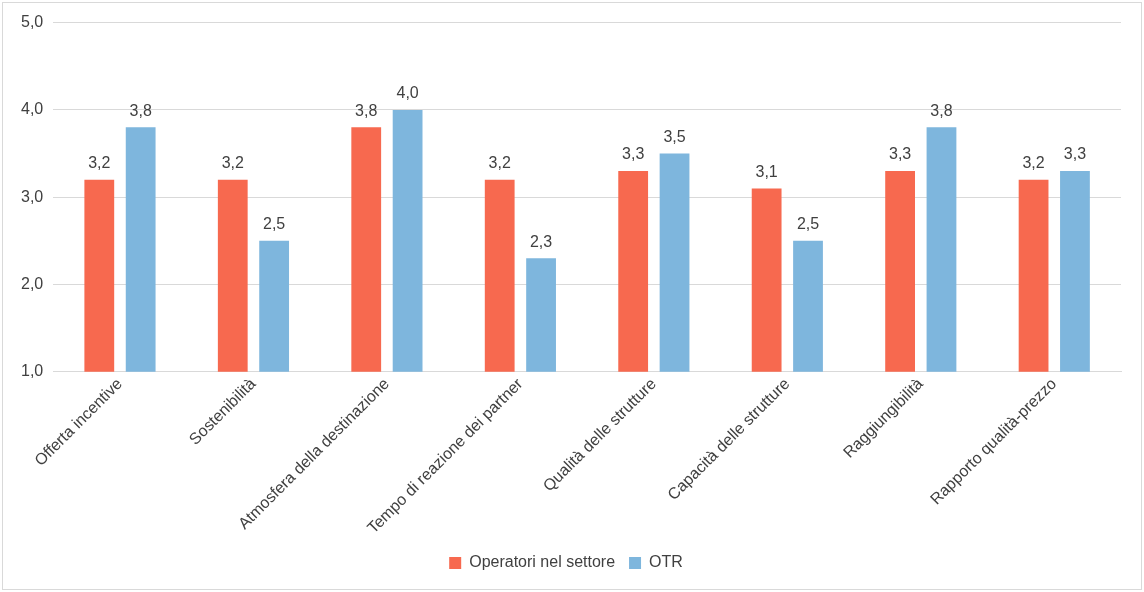 This screenshot has width=1144, height=592. I want to click on legend-label: Operatori nel settore, so click(542, 562).